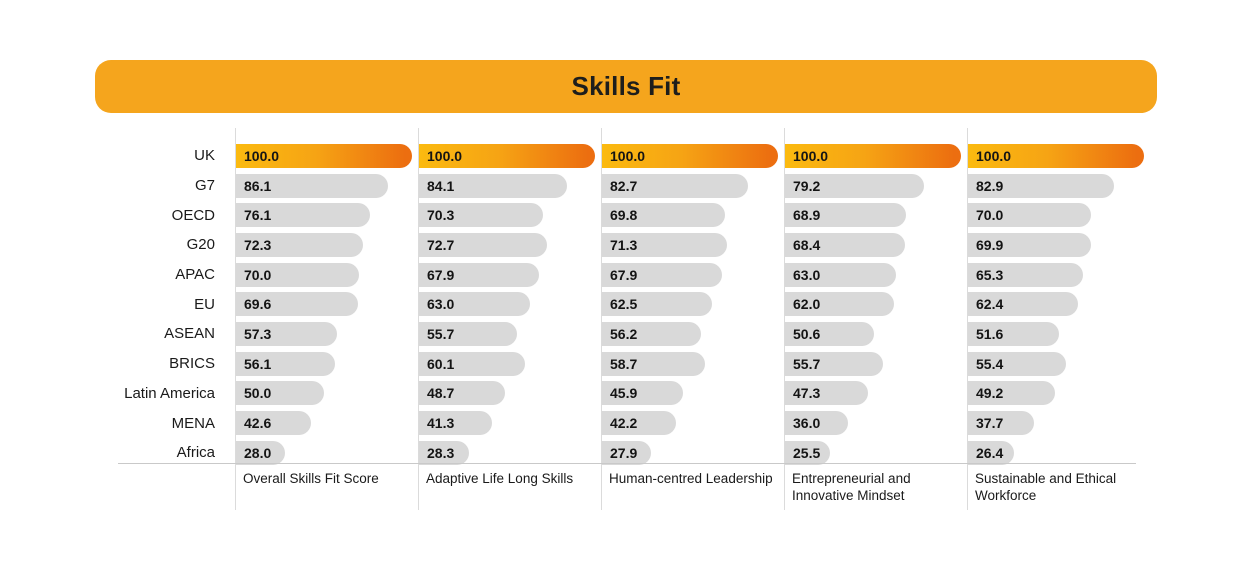  I want to click on bar-eu: 69.6, so click(297, 304).